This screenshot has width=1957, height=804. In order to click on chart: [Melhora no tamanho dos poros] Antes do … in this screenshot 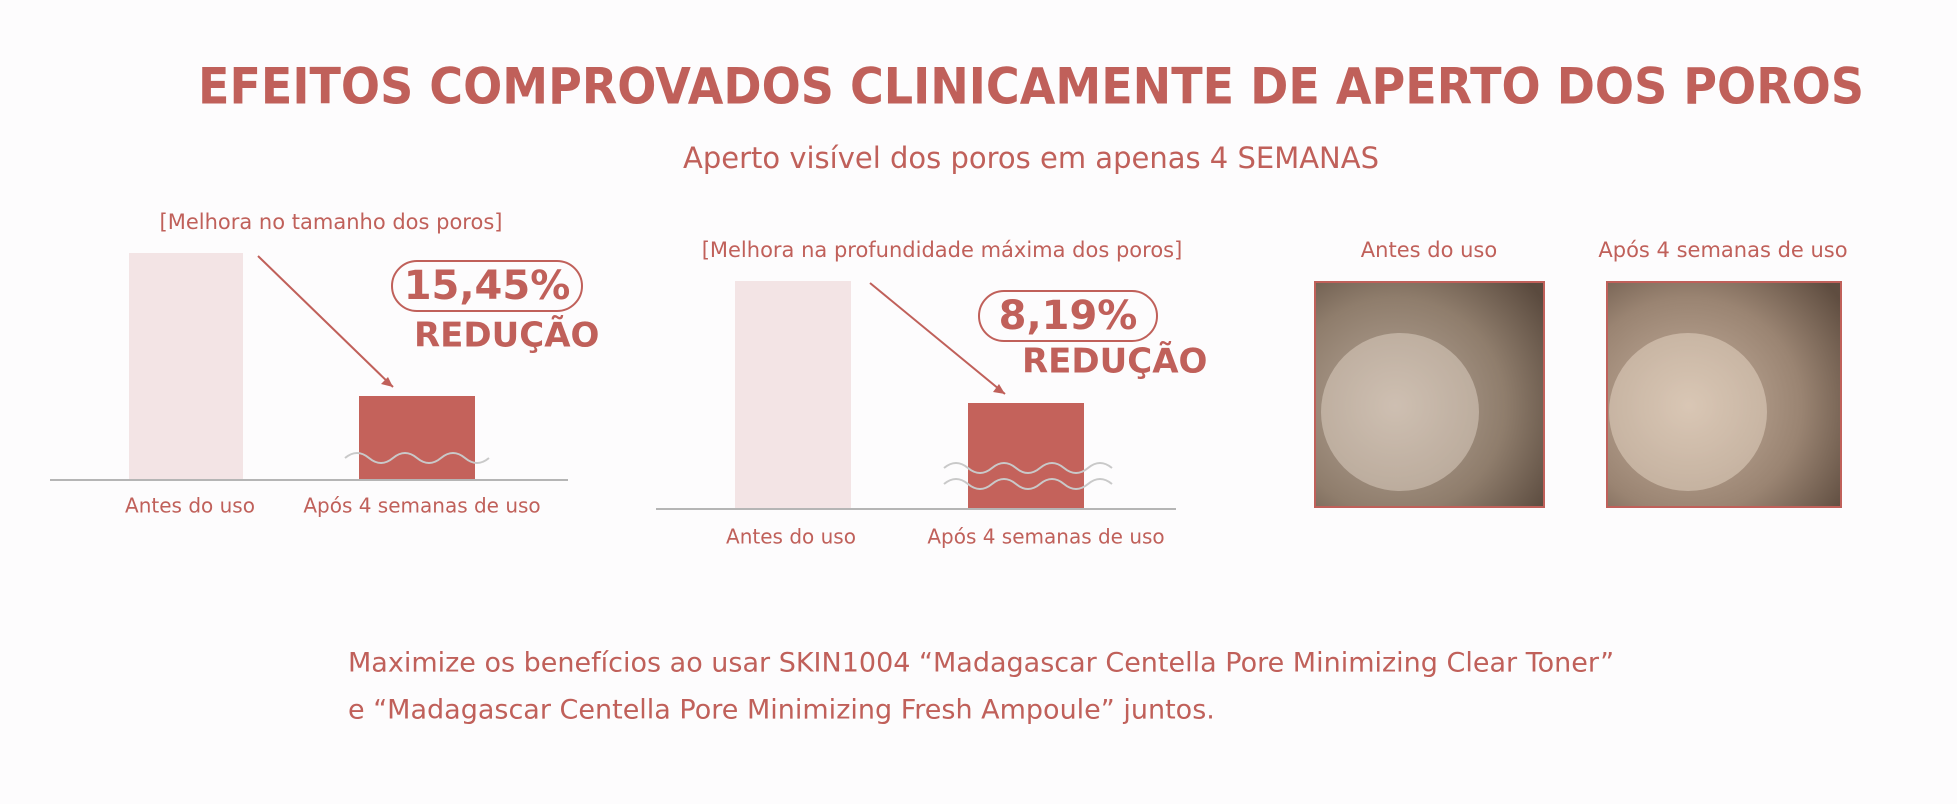, I will do `click(324, 364)`.